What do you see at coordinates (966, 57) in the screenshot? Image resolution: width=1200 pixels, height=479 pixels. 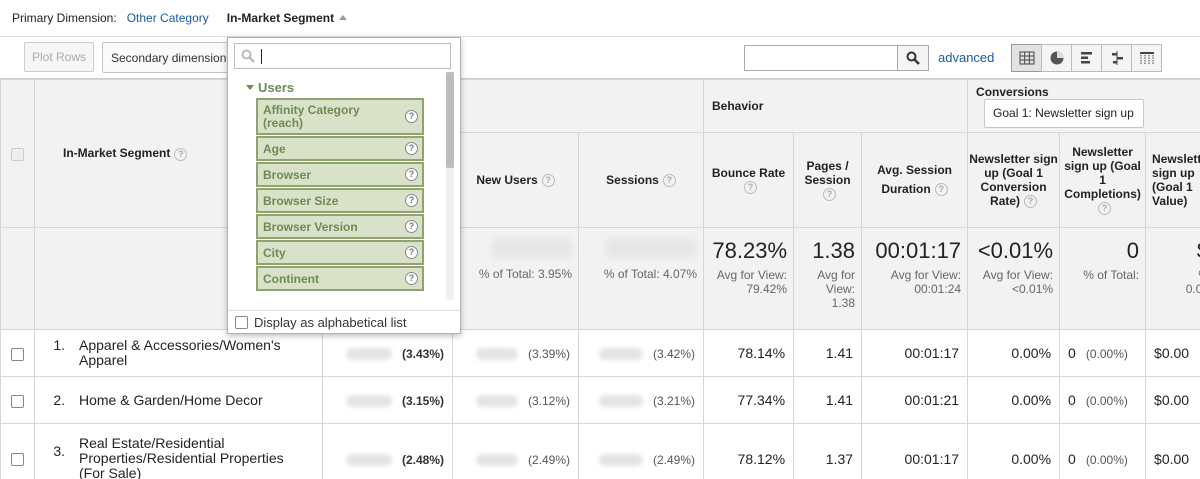 I see `advanced-link: advanced` at bounding box center [966, 57].